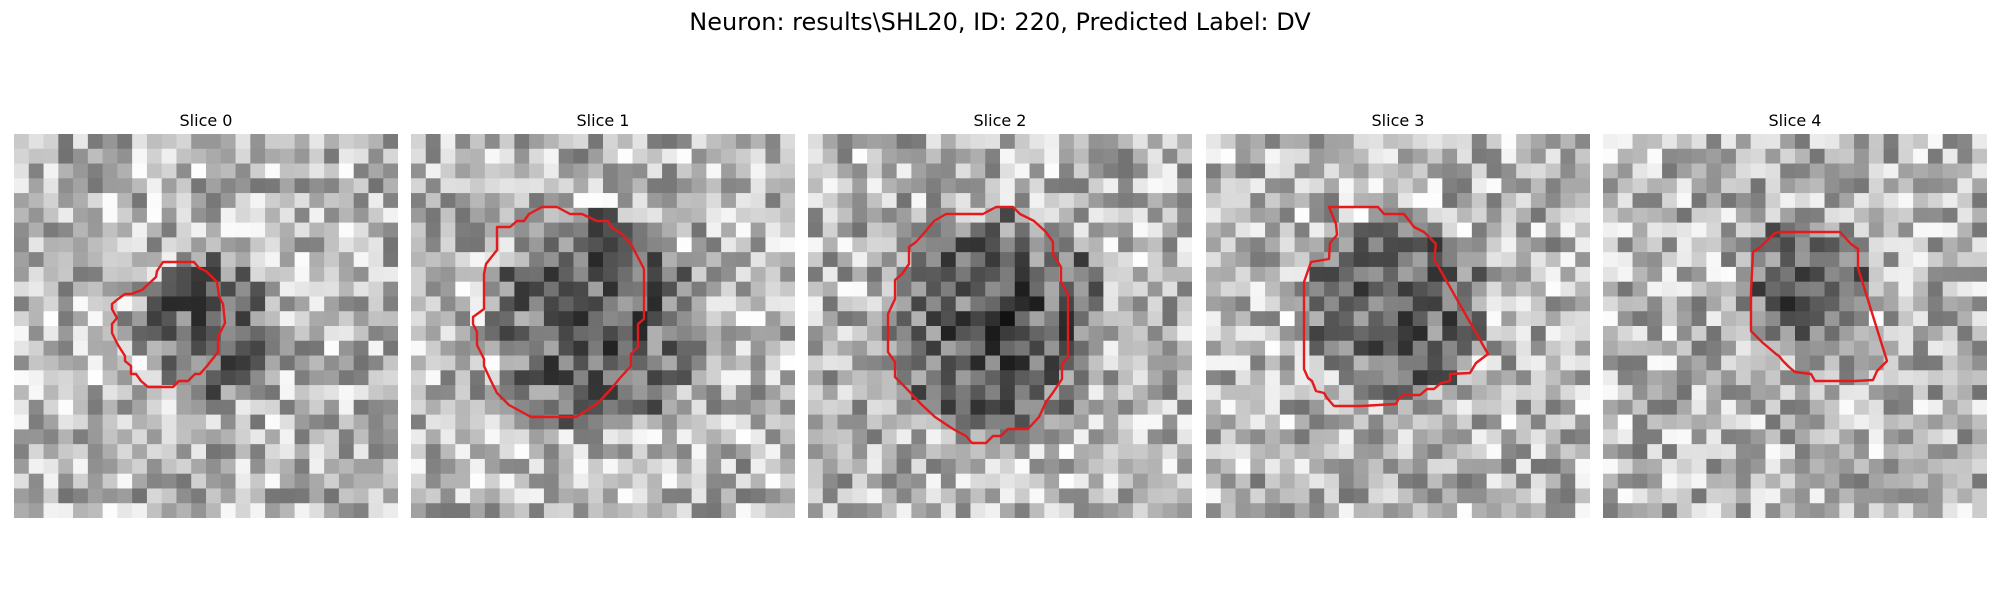 Image resolution: width=2000 pixels, height=600 pixels. Describe the element at coordinates (603, 120) in the screenshot. I see `slice-title: Slice 1` at that location.